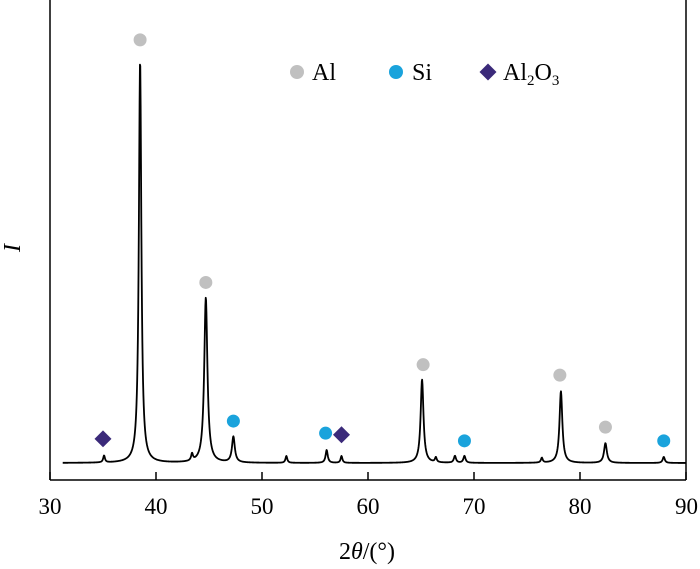  Describe the element at coordinates (324, 73) in the screenshot. I see `legend-label-al: Al` at that location.